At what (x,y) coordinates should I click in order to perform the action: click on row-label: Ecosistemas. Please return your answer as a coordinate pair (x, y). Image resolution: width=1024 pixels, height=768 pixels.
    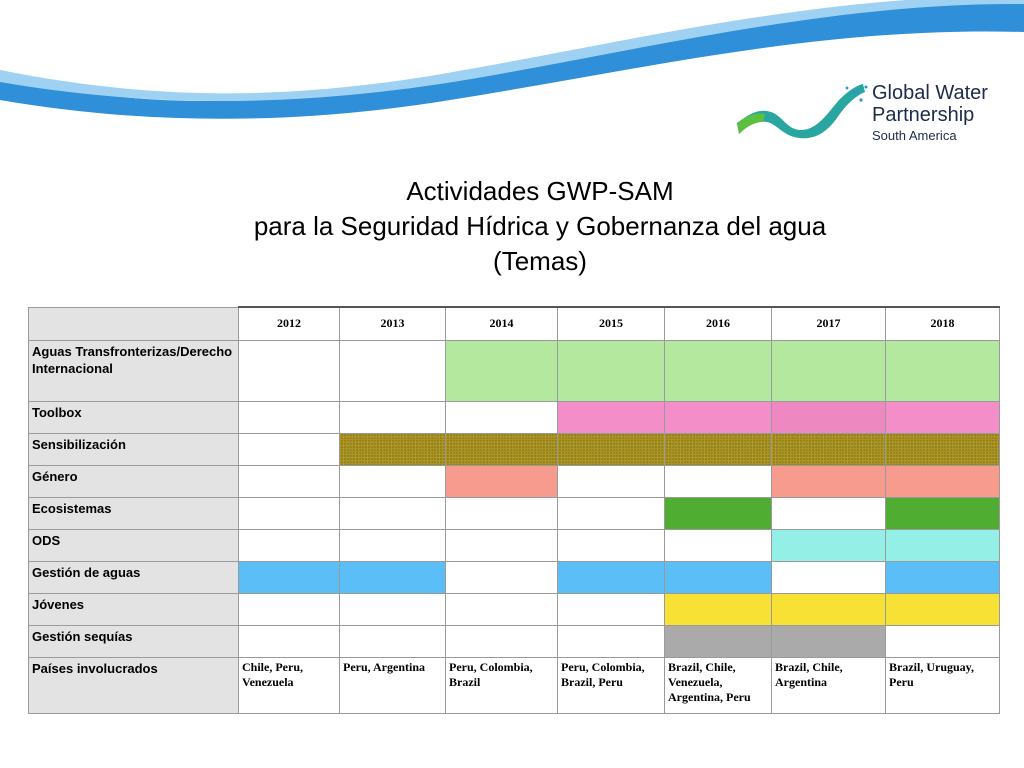
    Looking at the image, I should click on (133, 513).